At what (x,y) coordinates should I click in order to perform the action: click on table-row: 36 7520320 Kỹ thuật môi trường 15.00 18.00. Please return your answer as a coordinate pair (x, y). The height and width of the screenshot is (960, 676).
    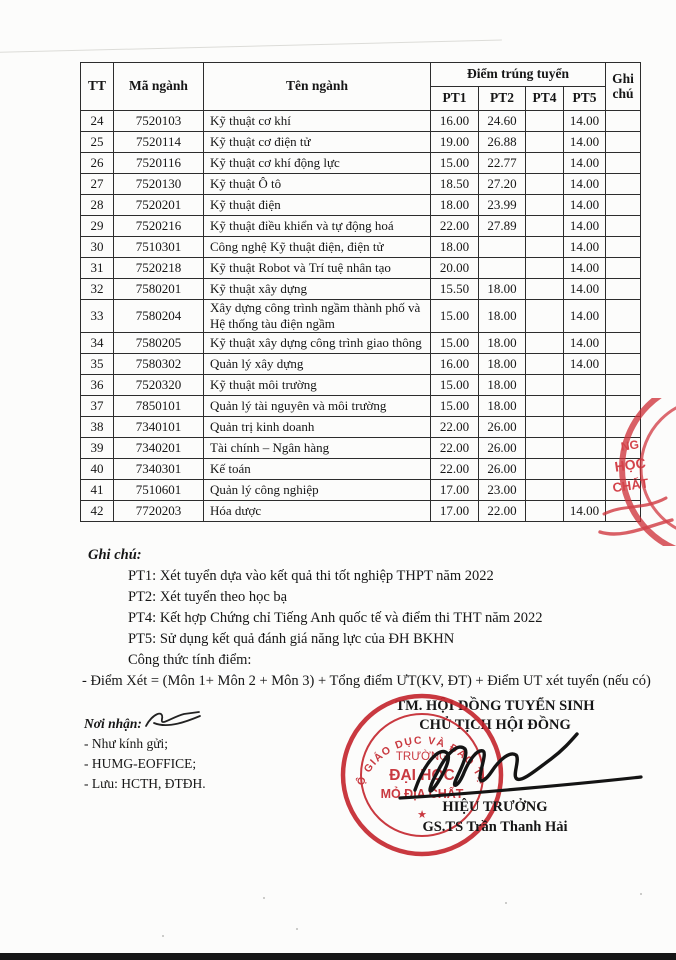
    Looking at the image, I should click on (360, 384).